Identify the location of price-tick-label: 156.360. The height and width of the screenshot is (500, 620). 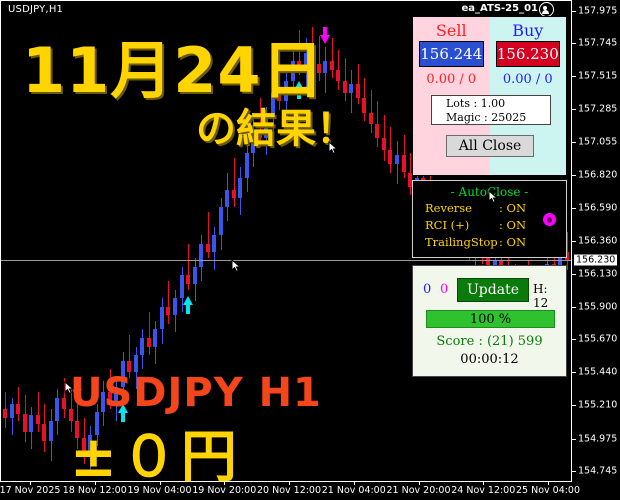
(598, 241).